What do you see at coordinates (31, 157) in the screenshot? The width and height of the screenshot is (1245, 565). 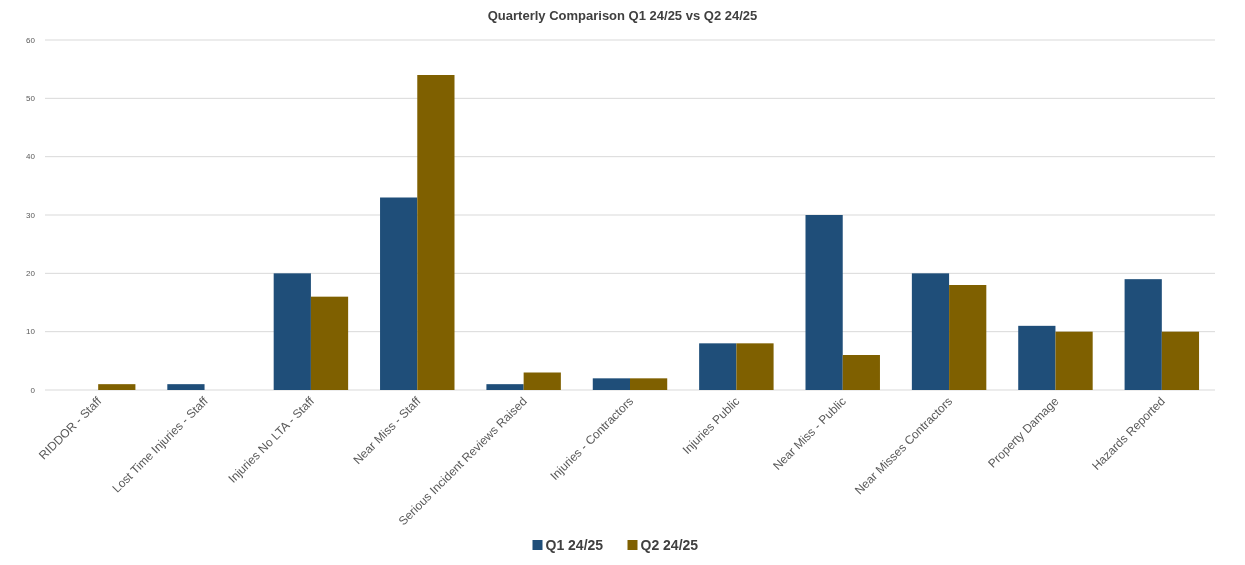 I see `y-tick-label: 40` at bounding box center [31, 157].